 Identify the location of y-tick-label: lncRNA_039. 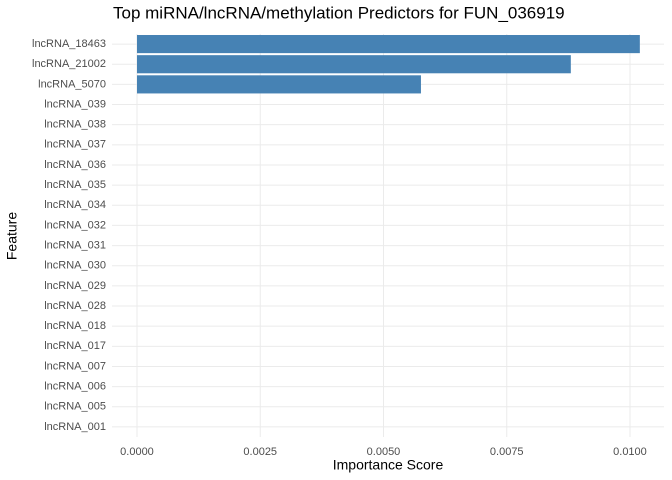
(75, 104).